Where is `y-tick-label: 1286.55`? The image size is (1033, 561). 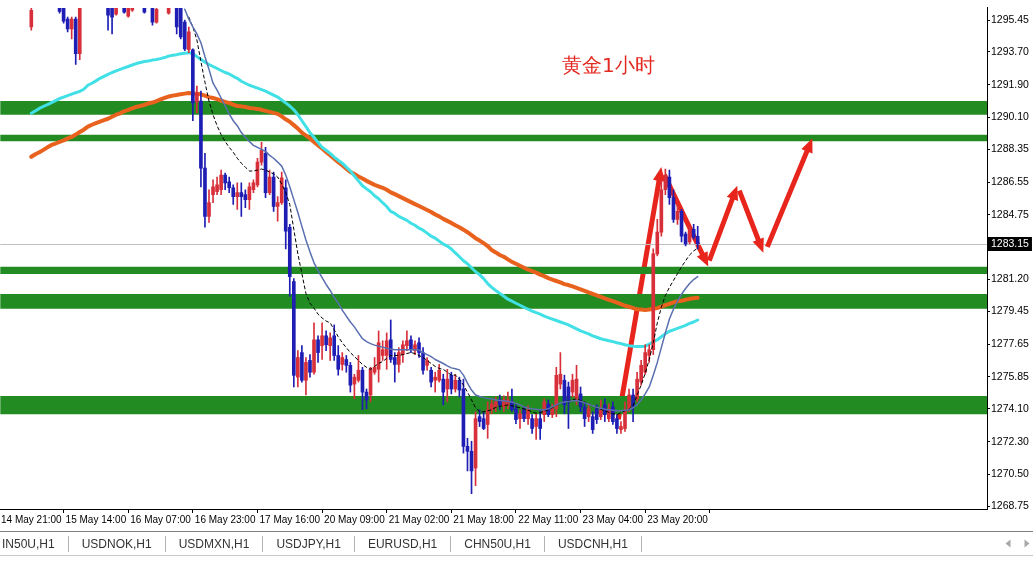
y-tick-label: 1286.55 is located at coordinates (1010, 181).